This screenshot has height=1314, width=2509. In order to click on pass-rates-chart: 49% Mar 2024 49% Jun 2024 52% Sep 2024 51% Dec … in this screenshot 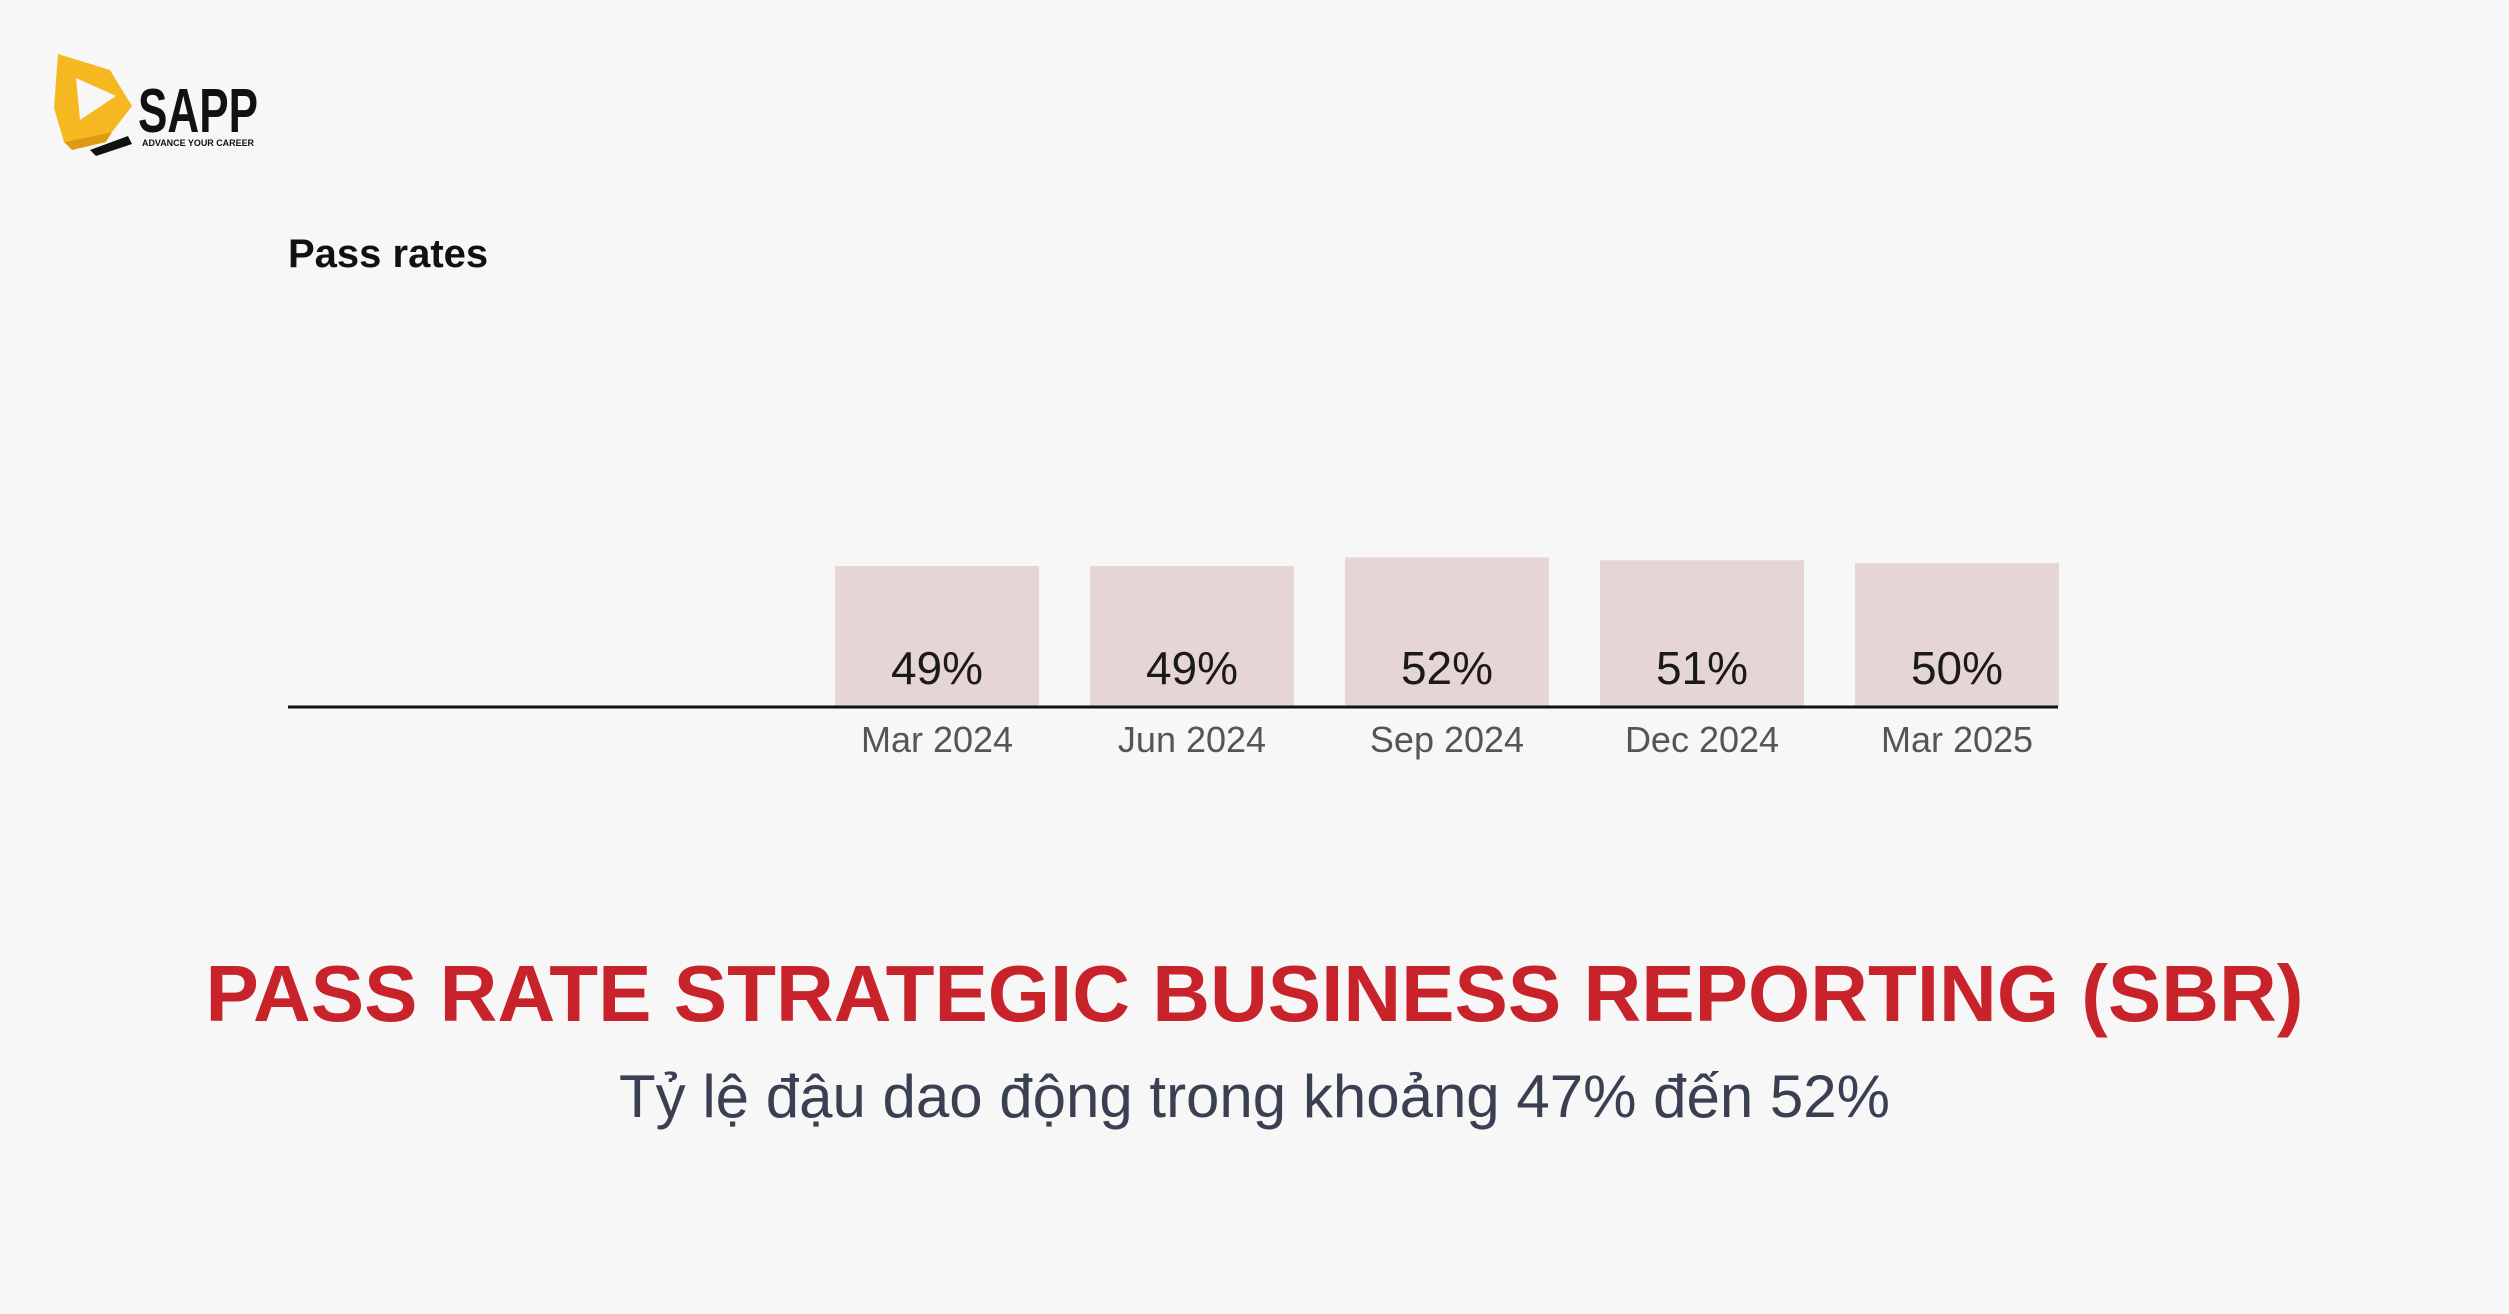, I will do `click(1173, 658)`.